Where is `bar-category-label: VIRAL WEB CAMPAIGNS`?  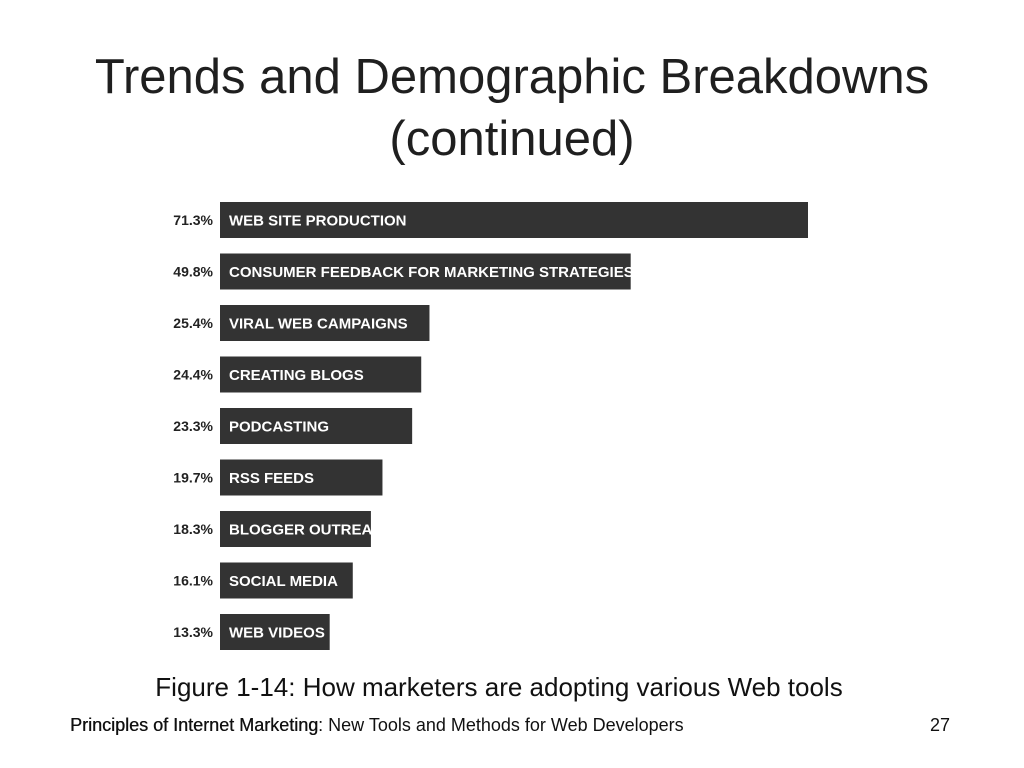 bar-category-label: VIRAL WEB CAMPAIGNS is located at coordinates (318, 324).